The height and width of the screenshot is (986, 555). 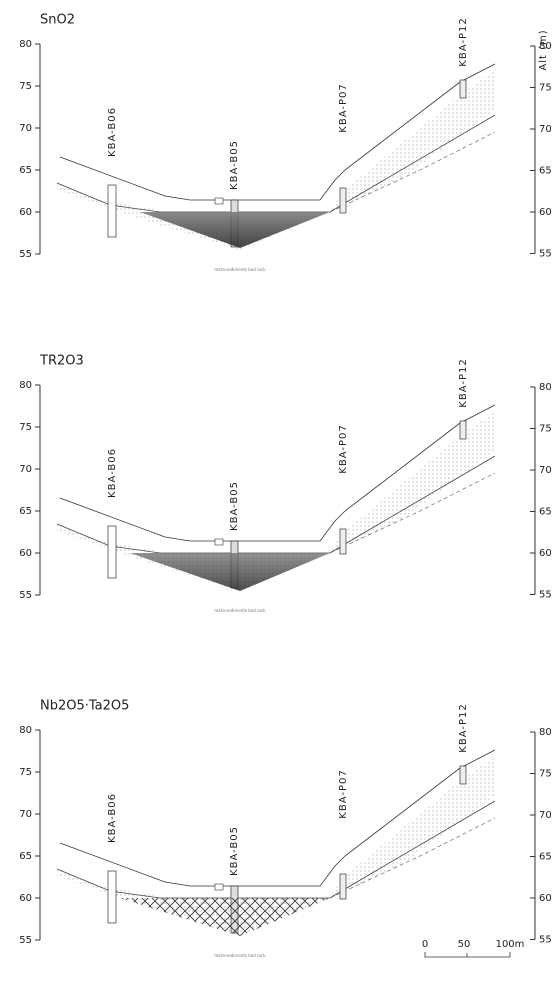 I want to click on scale-bar: 0 50 100m, so click(x=473, y=948).